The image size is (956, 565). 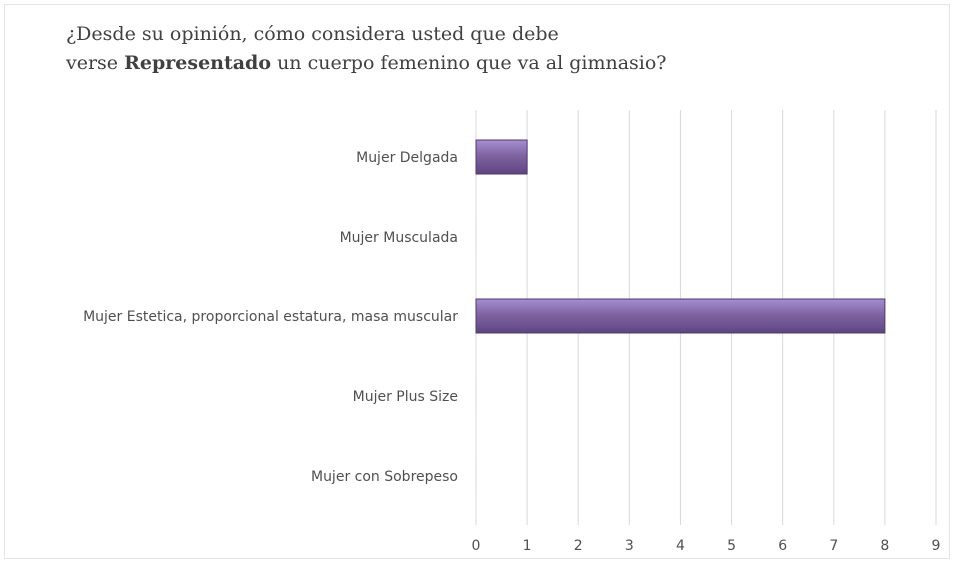 I want to click on x-tick-label: 4, so click(x=680, y=546).